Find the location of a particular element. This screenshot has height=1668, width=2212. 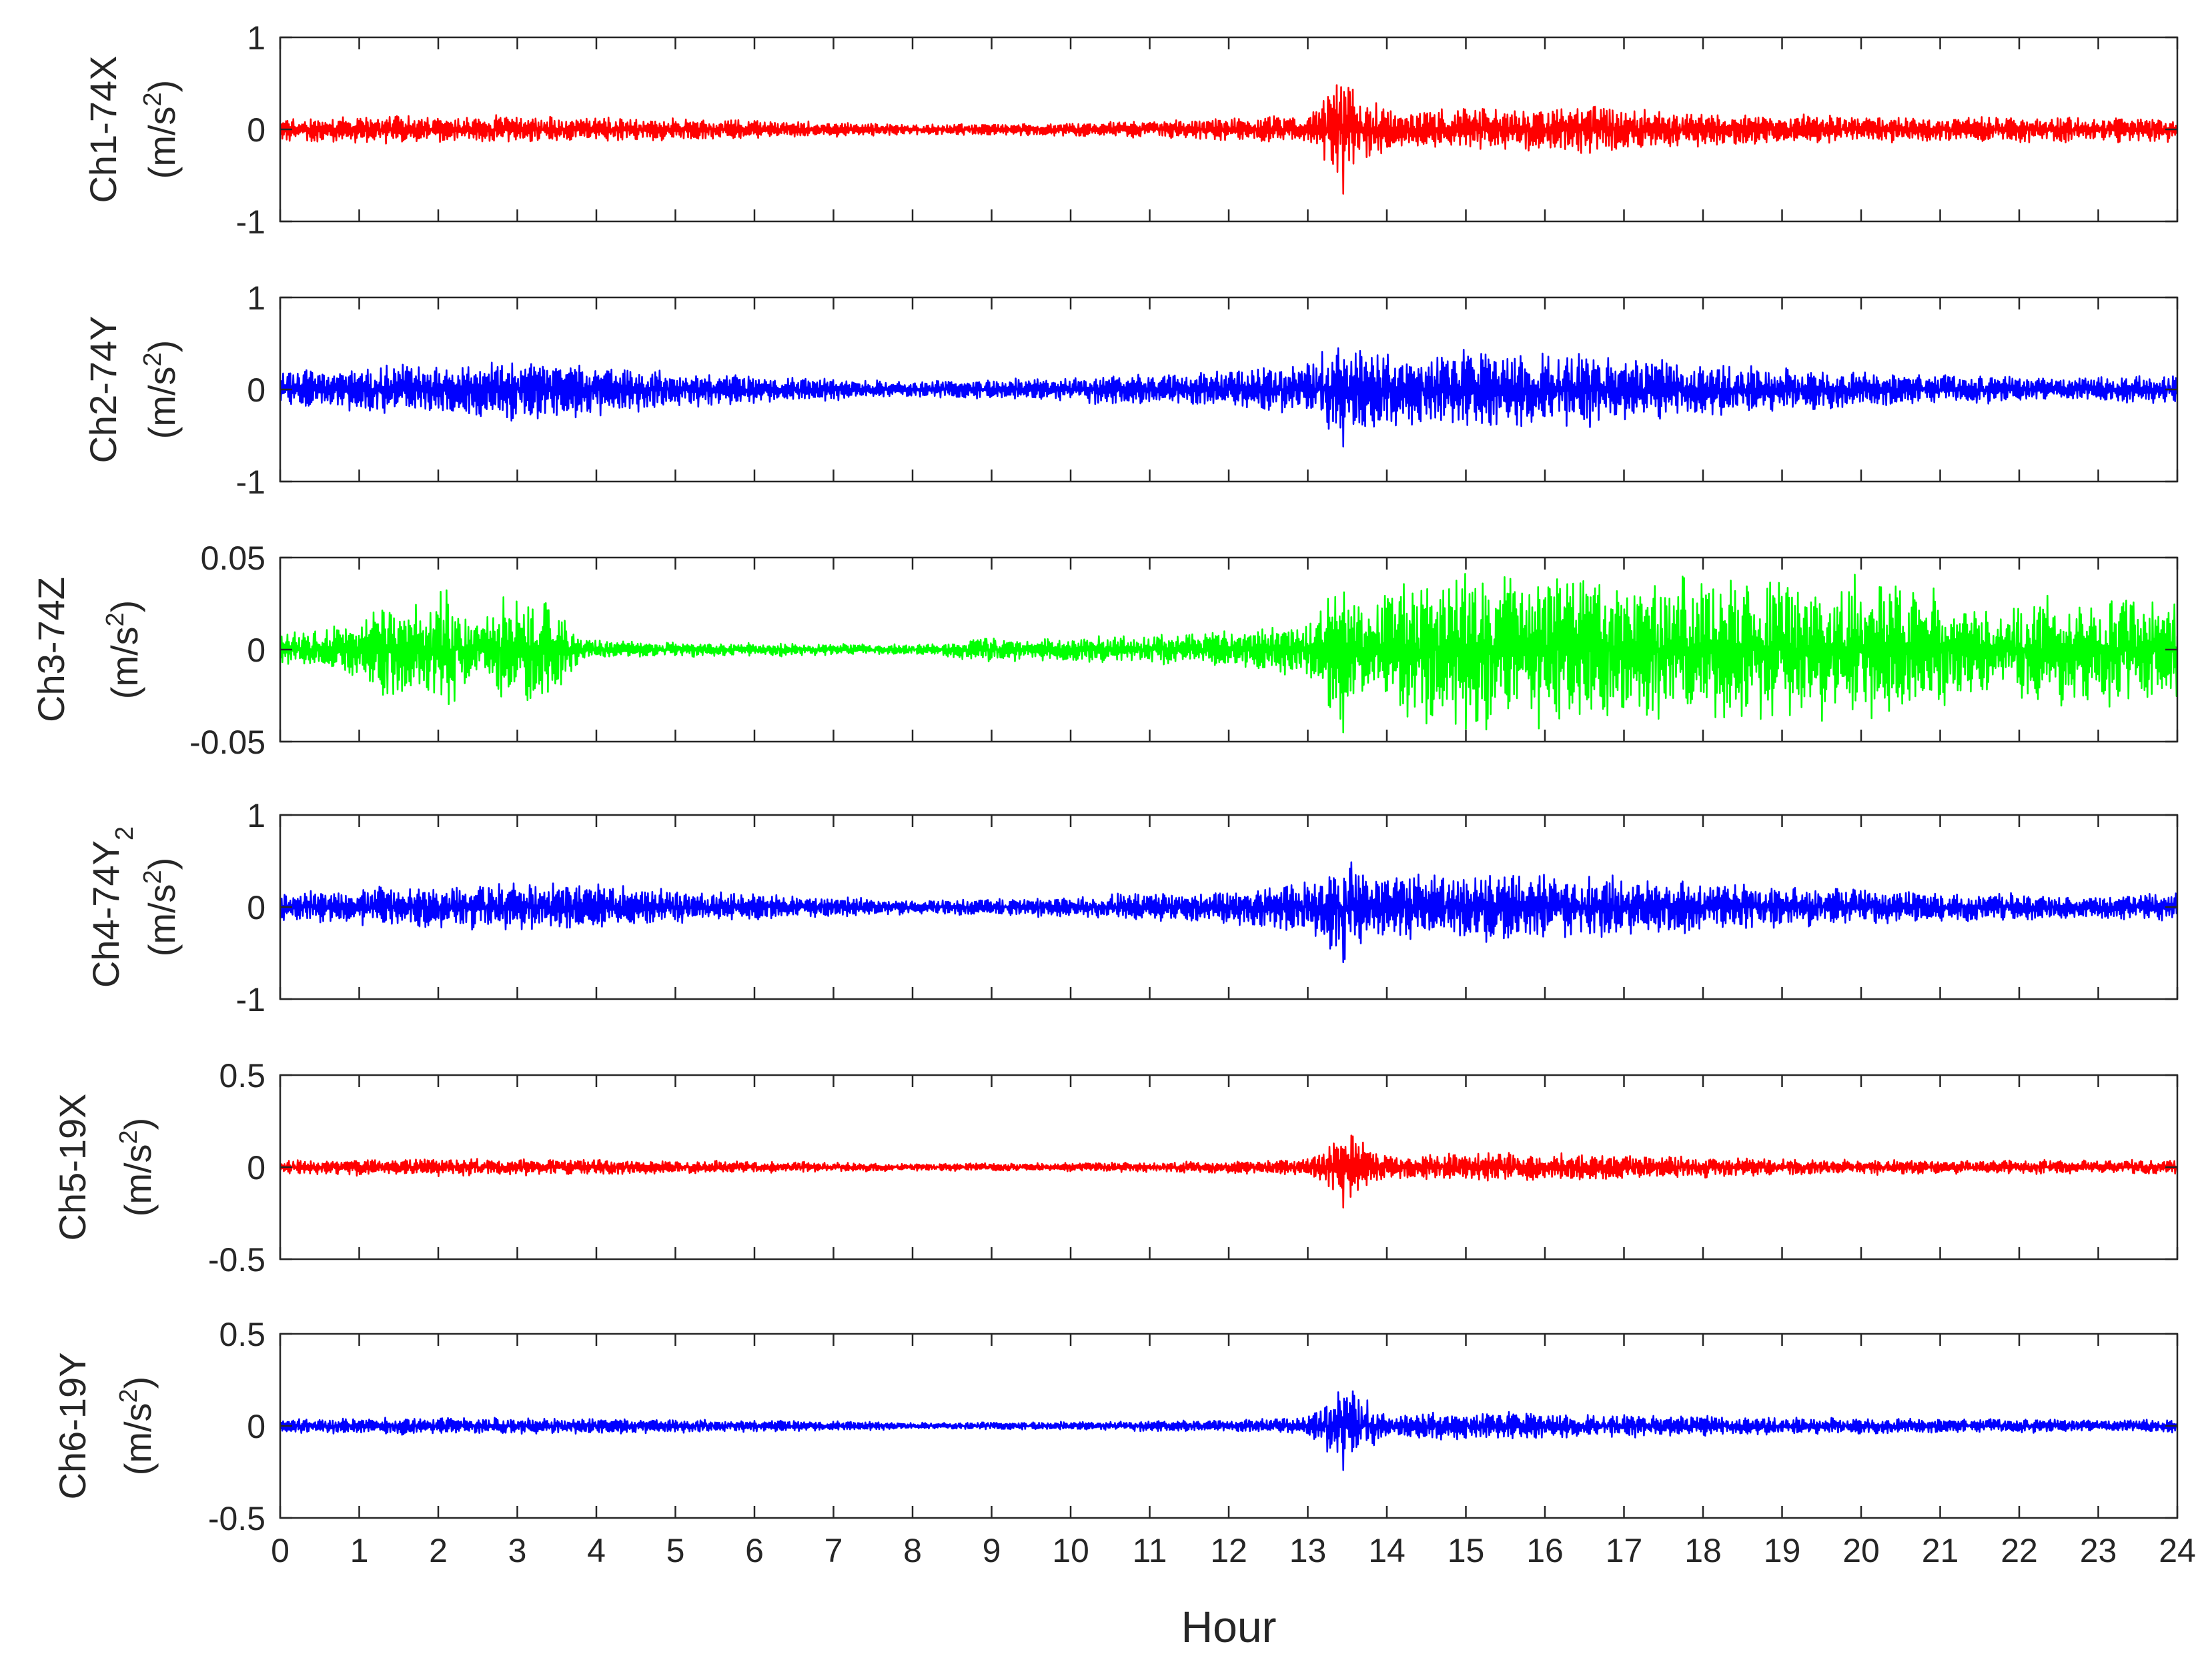

y-axis-label-2: Ch2-74Y (m/s2) is located at coordinates (132, 389).